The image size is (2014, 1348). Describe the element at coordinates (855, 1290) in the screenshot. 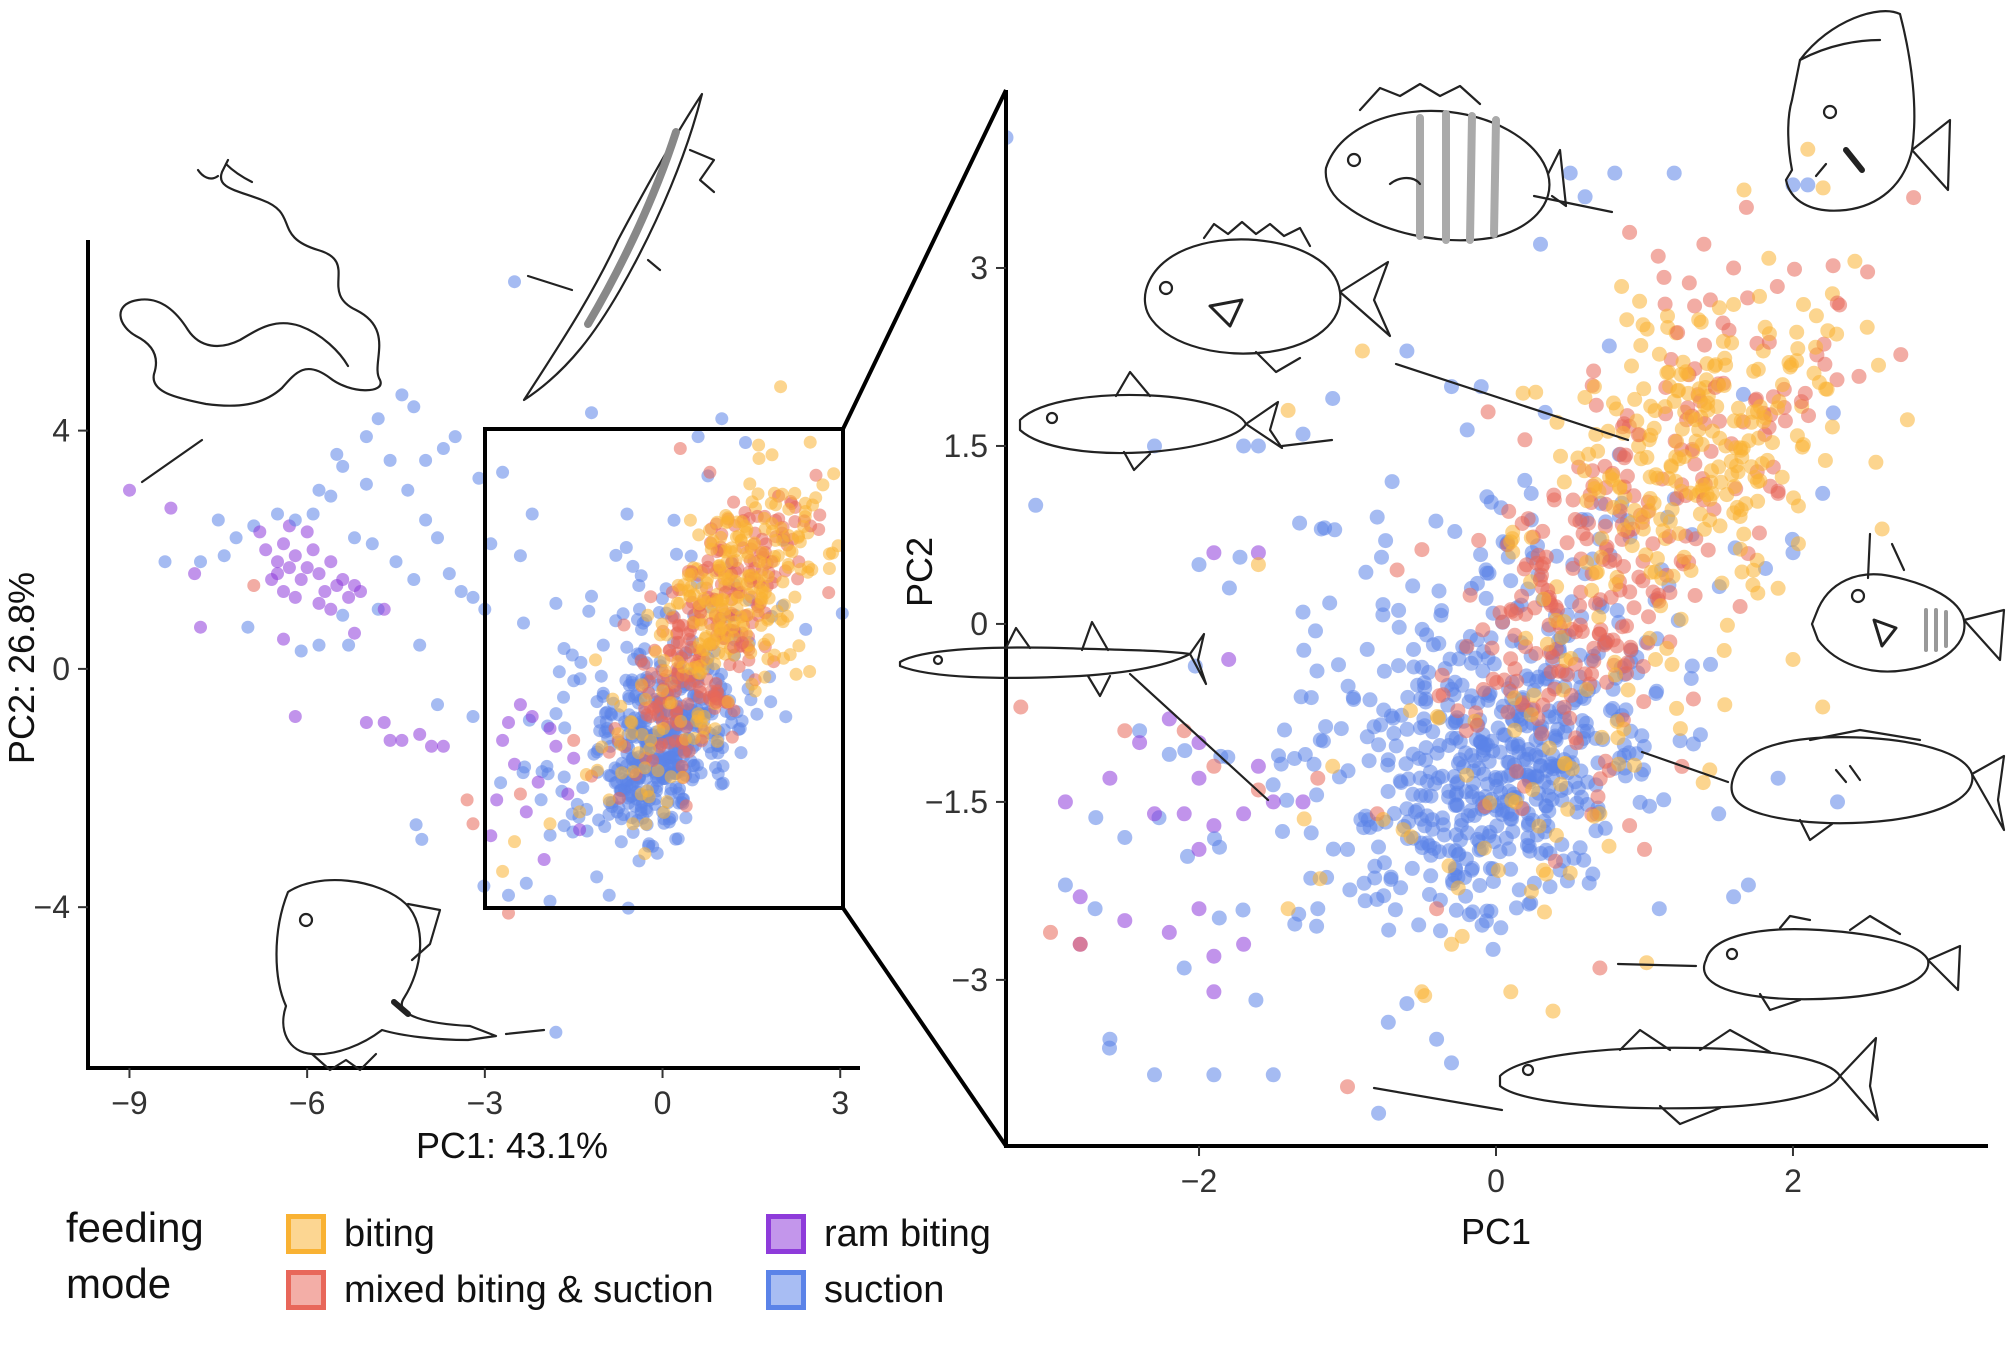

I see `legend-item-suction: suction` at that location.